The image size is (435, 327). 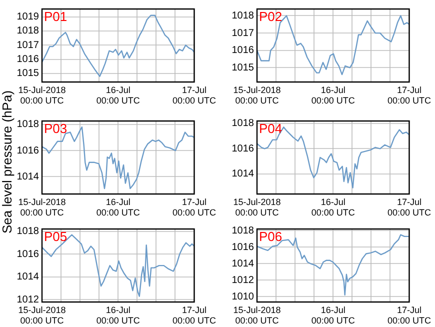 I want to click on chart-title: P04, so click(x=270, y=128).